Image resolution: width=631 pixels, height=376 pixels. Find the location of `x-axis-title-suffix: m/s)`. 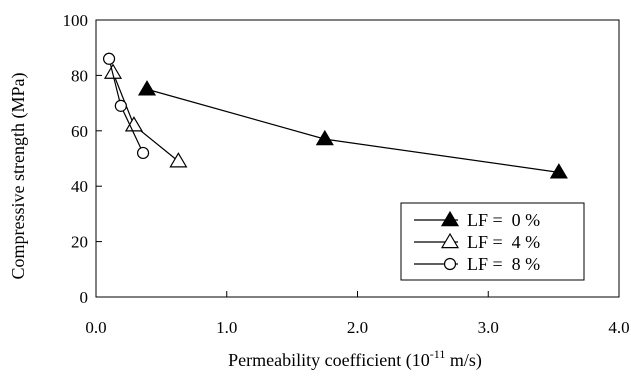

x-axis-title-suffix: m/s) is located at coordinates (463, 360).